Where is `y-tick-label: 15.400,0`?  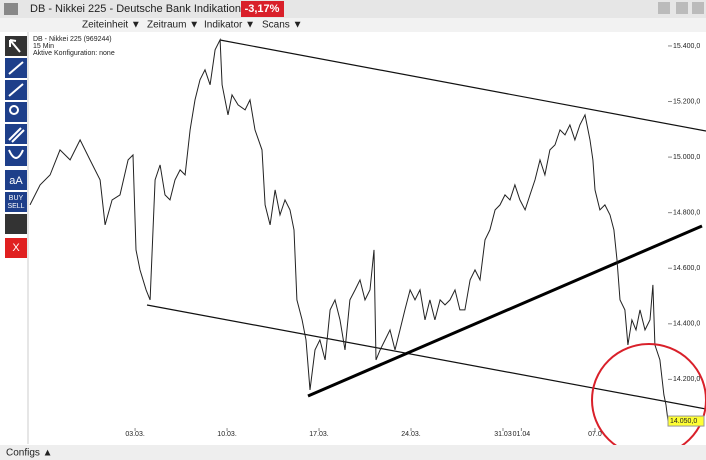 y-tick-label: 15.400,0 is located at coordinates (686, 46).